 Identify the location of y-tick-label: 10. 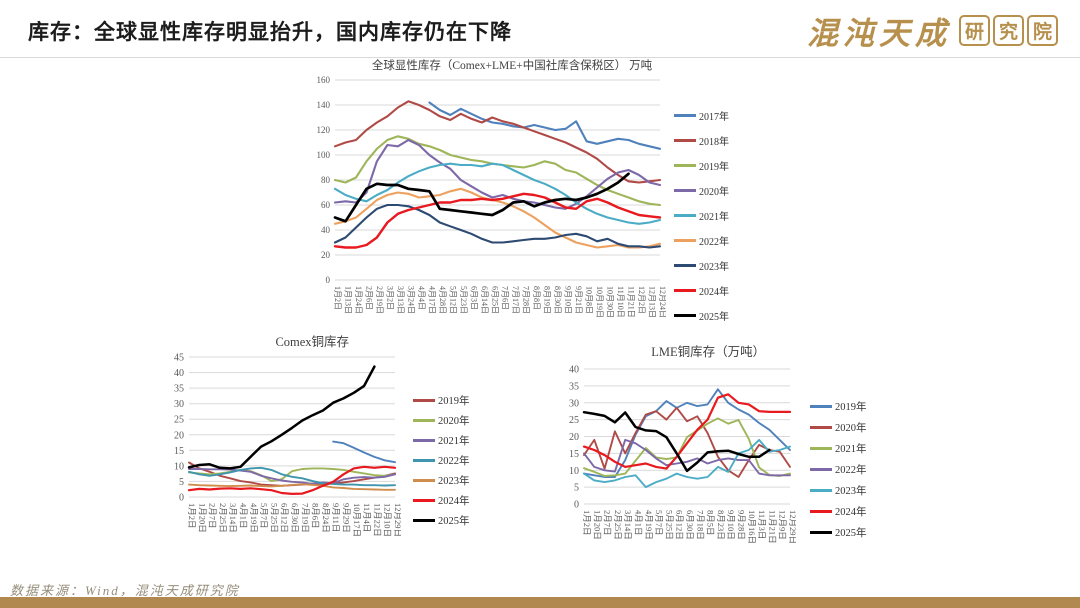
(179, 466).